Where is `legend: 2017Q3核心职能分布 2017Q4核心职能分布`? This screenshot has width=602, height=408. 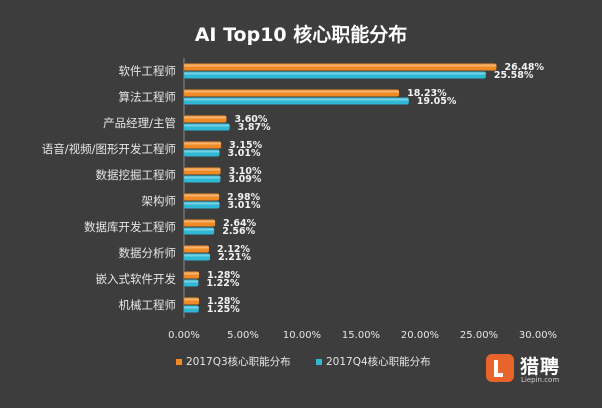
legend: 2017Q3核心职能分布 2017Q4核心职能分布 is located at coordinates (303, 361).